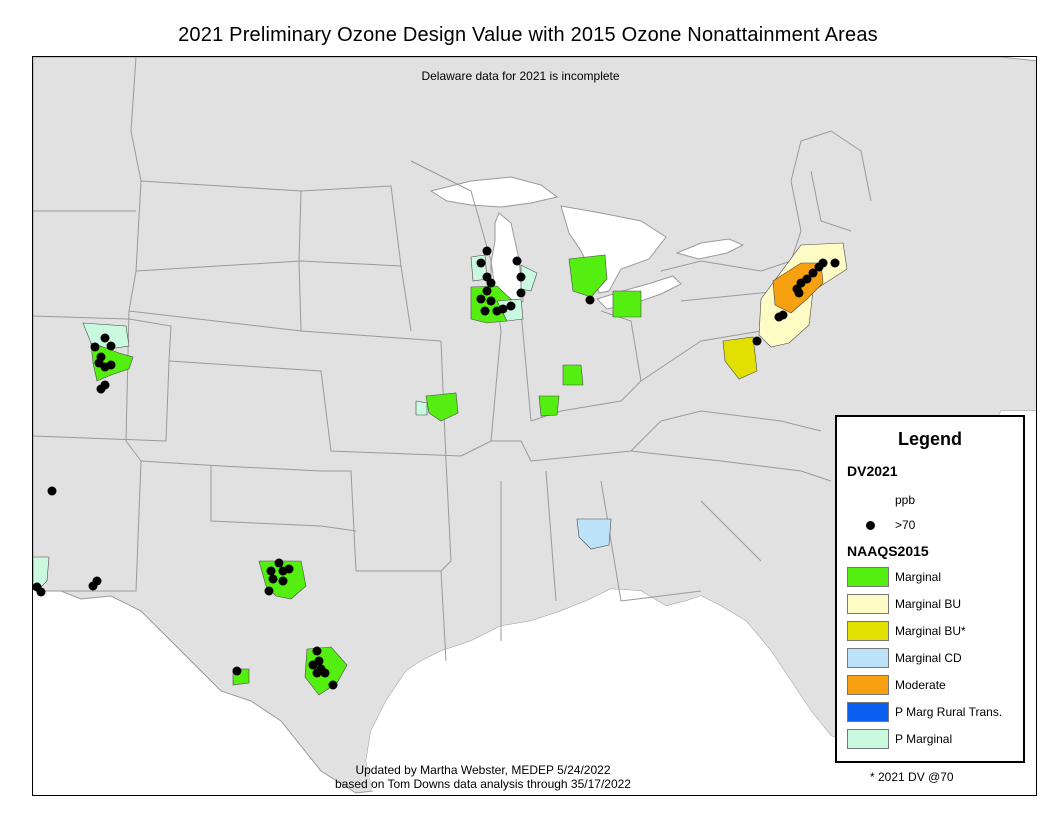 This screenshot has width=1056, height=816. I want to click on legend-item-marginal-bu: Marginal BU, so click(935, 605).